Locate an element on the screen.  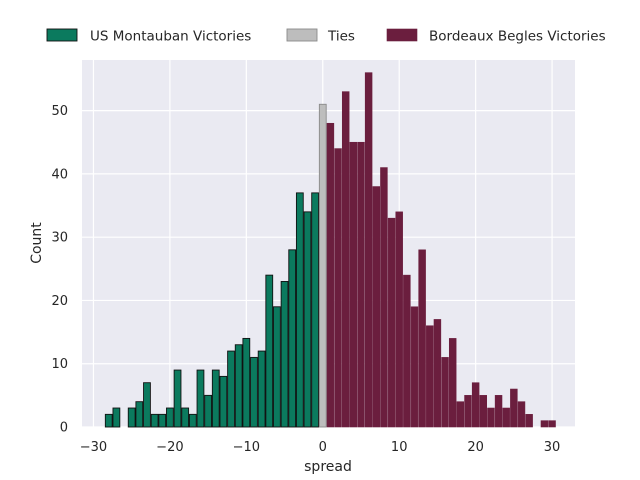
x-axis-label: spread is located at coordinates (328, 467).